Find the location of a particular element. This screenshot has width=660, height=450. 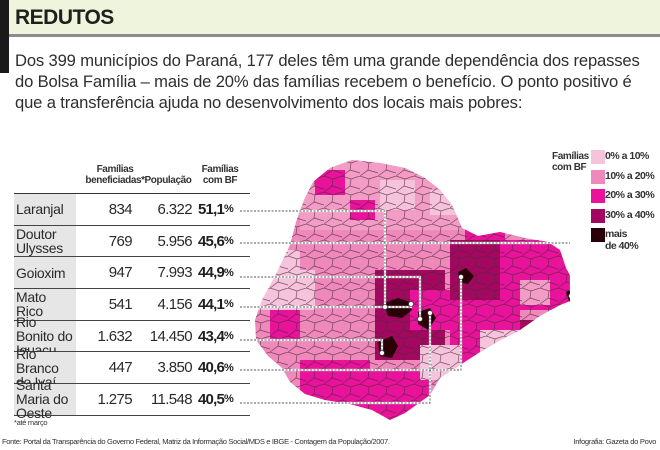

percent-number: 40,6 is located at coordinates (211, 368).